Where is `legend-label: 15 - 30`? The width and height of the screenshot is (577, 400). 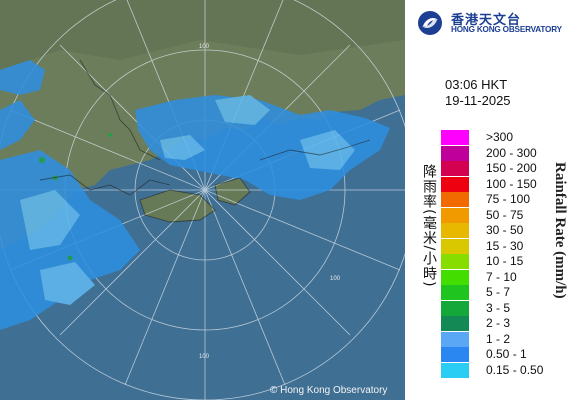
legend-label: 15 - 30 is located at coordinates (505, 245).